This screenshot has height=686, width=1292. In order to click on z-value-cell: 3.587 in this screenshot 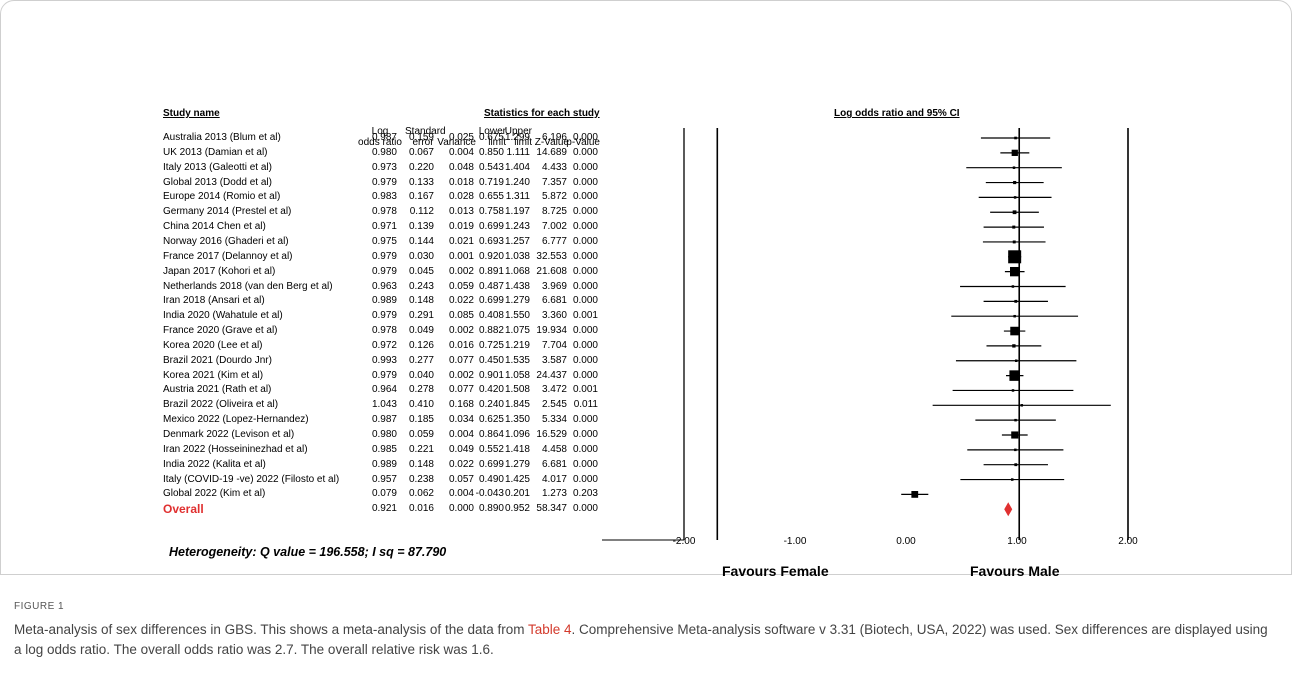, I will do `click(554, 360)`.